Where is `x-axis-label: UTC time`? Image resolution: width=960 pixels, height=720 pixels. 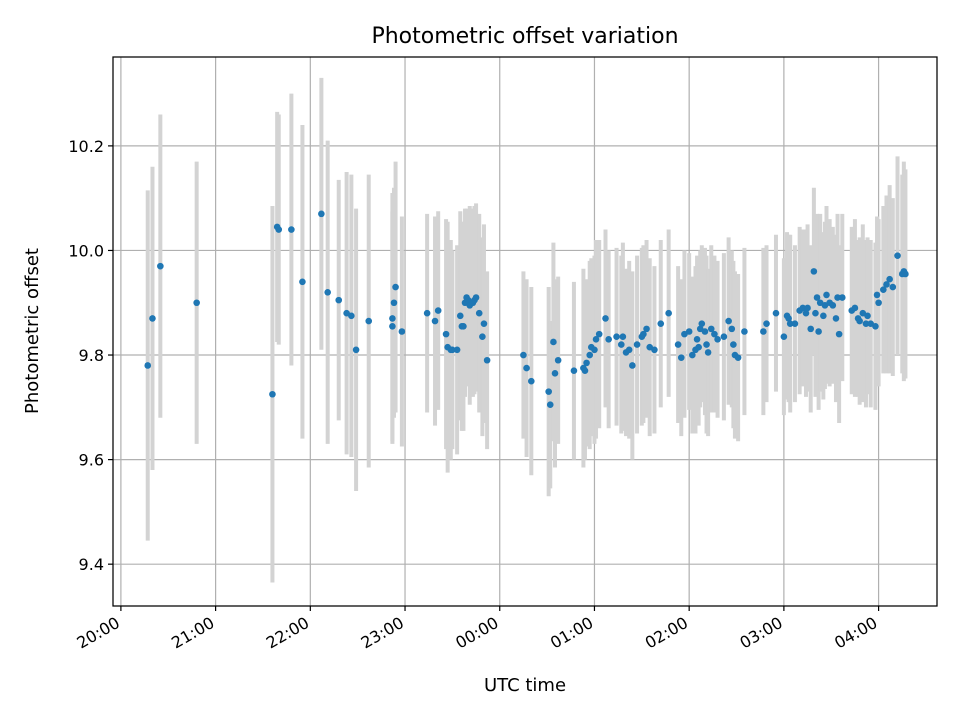 x-axis-label: UTC time is located at coordinates (525, 685).